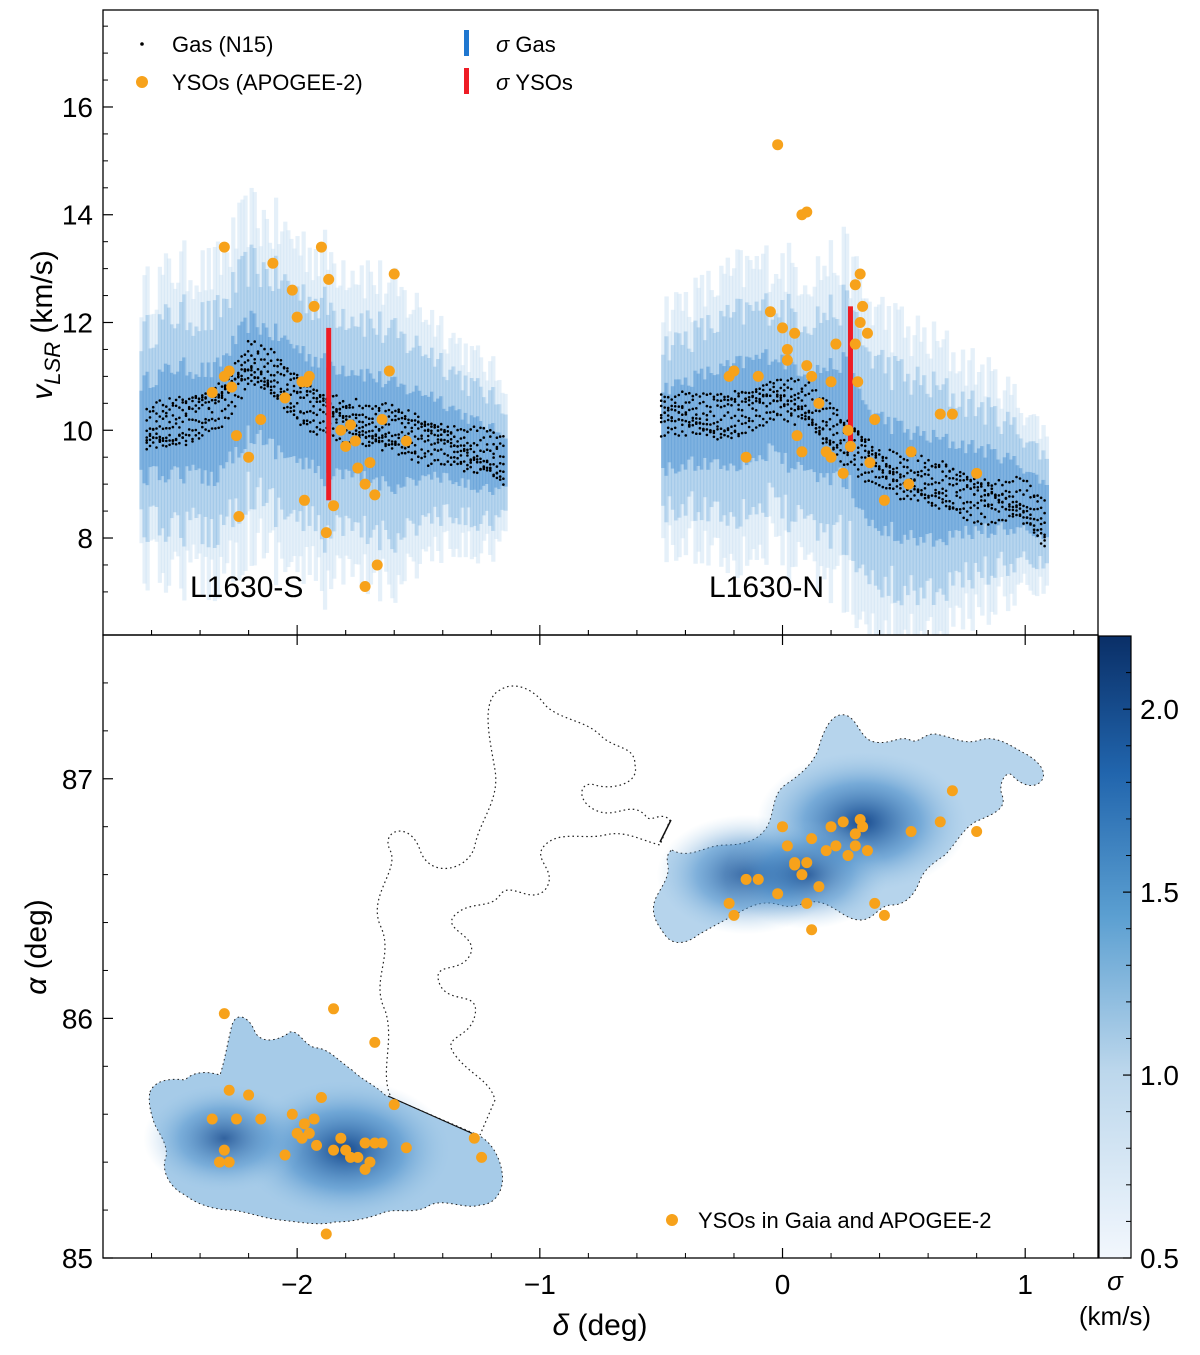  I want to click on legend-ysos-label: YSOs (APOGEE-2), so click(267, 82).